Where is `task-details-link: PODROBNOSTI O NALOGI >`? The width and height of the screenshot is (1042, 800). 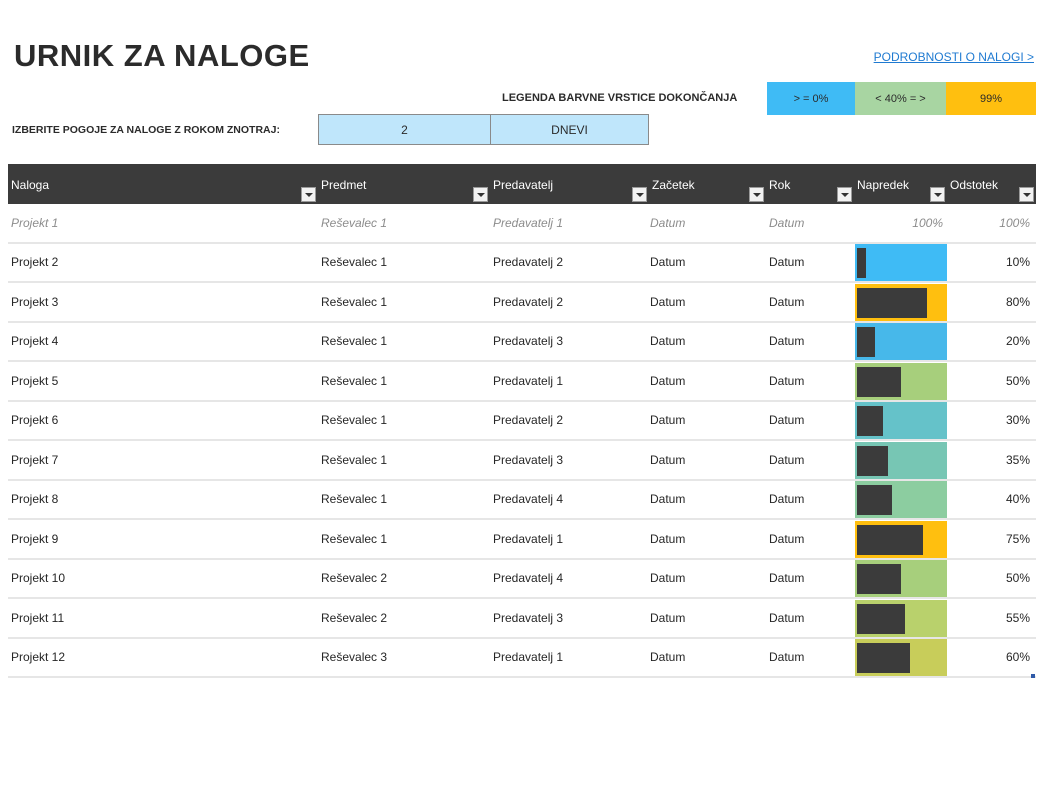
task-details-link: PODROBNOSTI O NALOGI > is located at coordinates (953, 57).